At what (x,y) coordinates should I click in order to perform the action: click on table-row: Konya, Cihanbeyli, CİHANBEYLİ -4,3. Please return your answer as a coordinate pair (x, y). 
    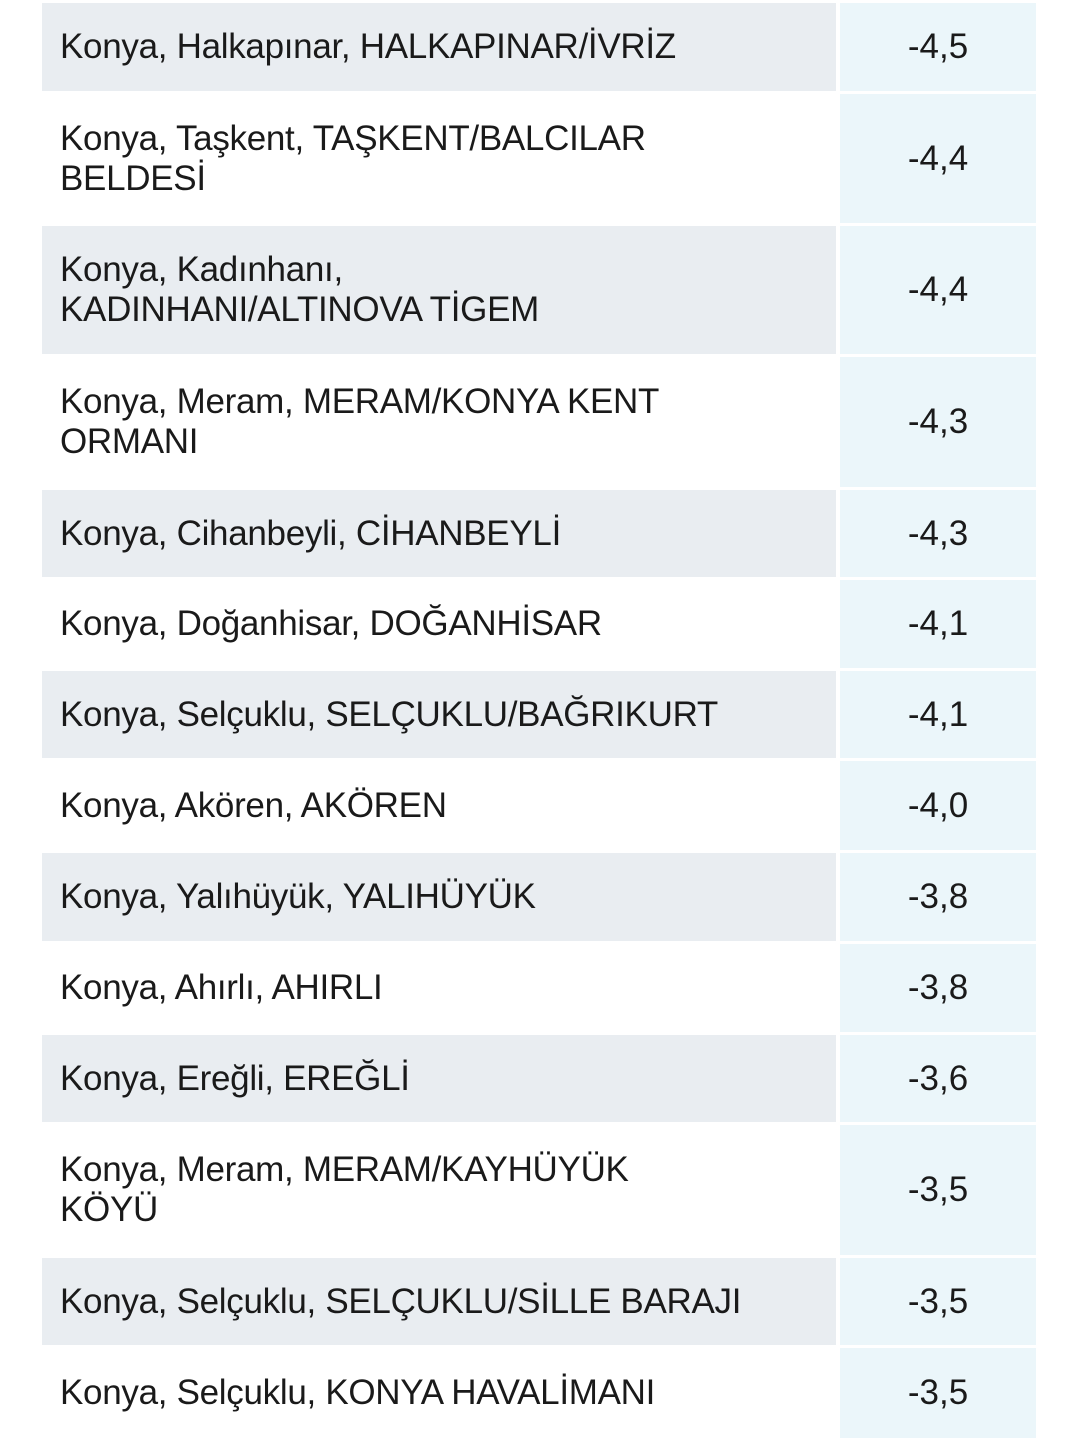
    Looking at the image, I should click on (539, 533).